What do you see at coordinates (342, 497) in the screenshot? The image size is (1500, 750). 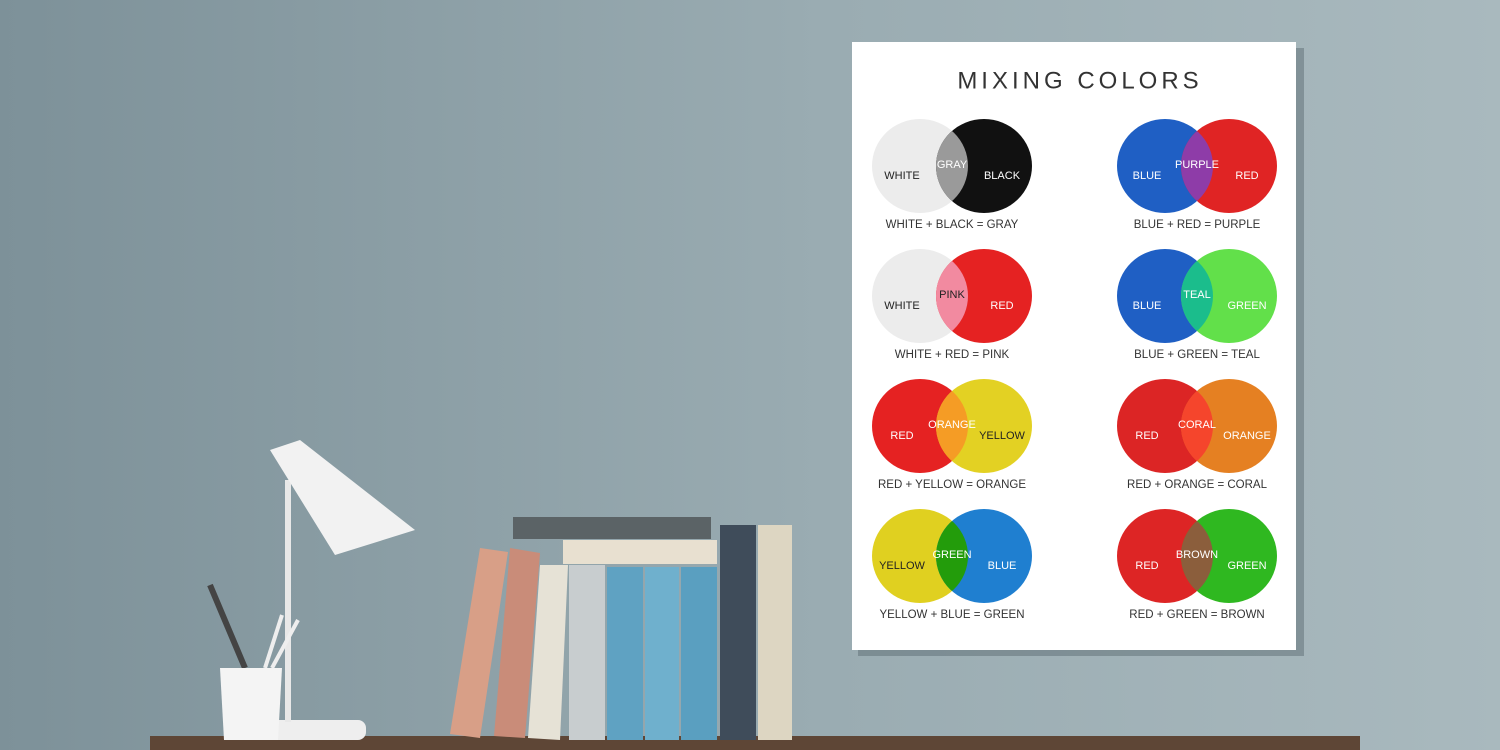 I see `lamp-shade` at bounding box center [342, 497].